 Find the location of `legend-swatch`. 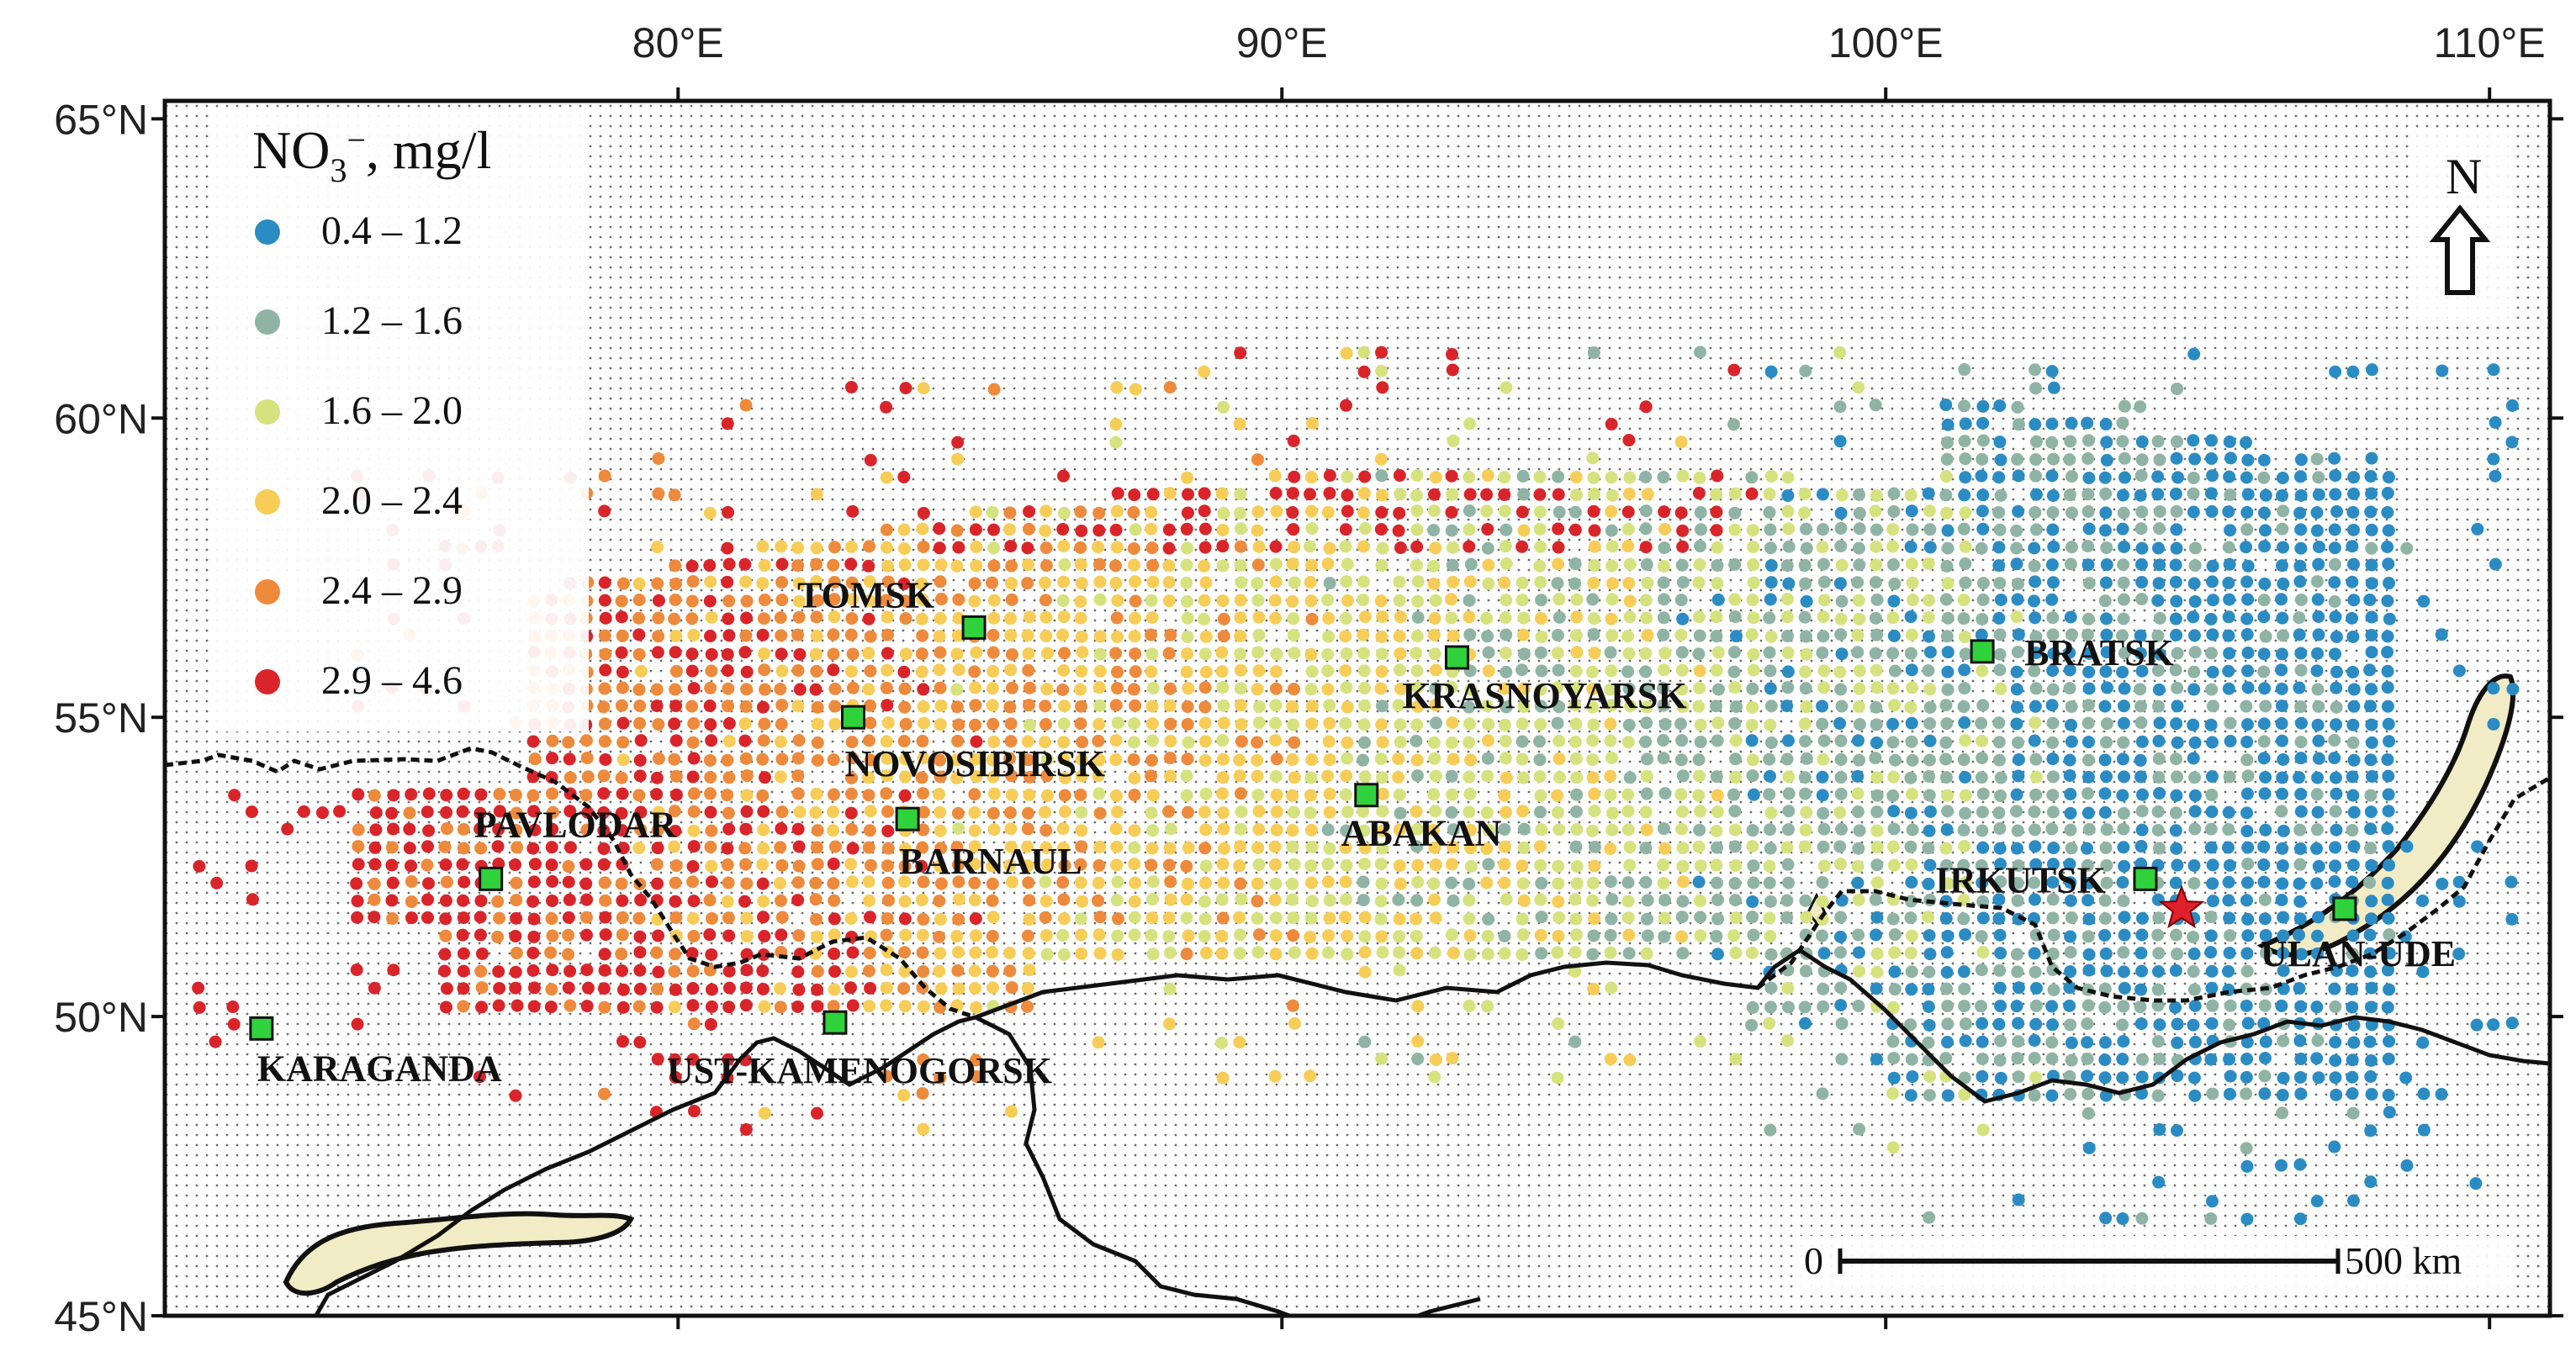

legend-swatch is located at coordinates (267, 412).